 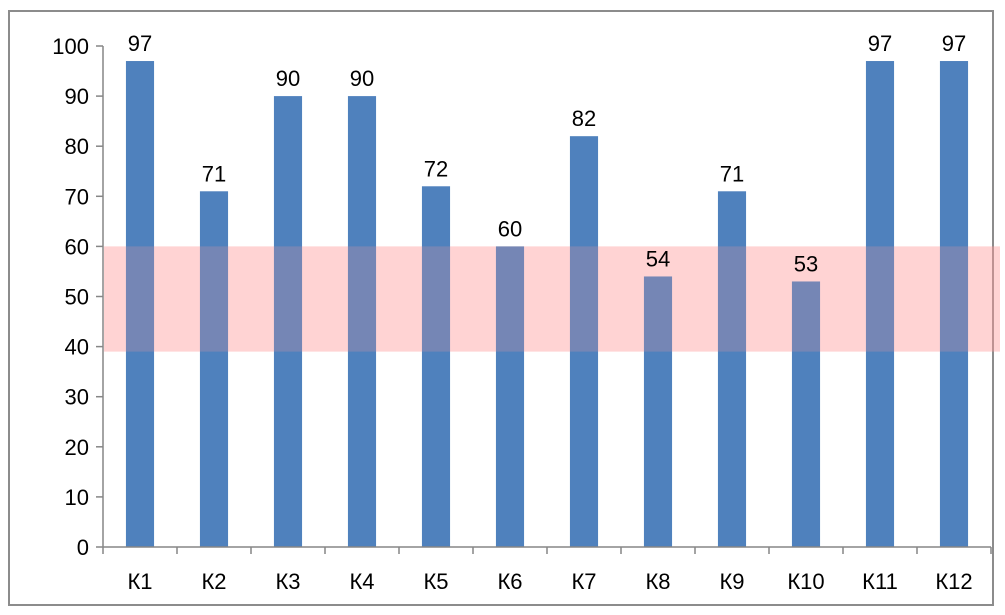 What do you see at coordinates (436, 366) in the screenshot?
I see `bar-К5` at bounding box center [436, 366].